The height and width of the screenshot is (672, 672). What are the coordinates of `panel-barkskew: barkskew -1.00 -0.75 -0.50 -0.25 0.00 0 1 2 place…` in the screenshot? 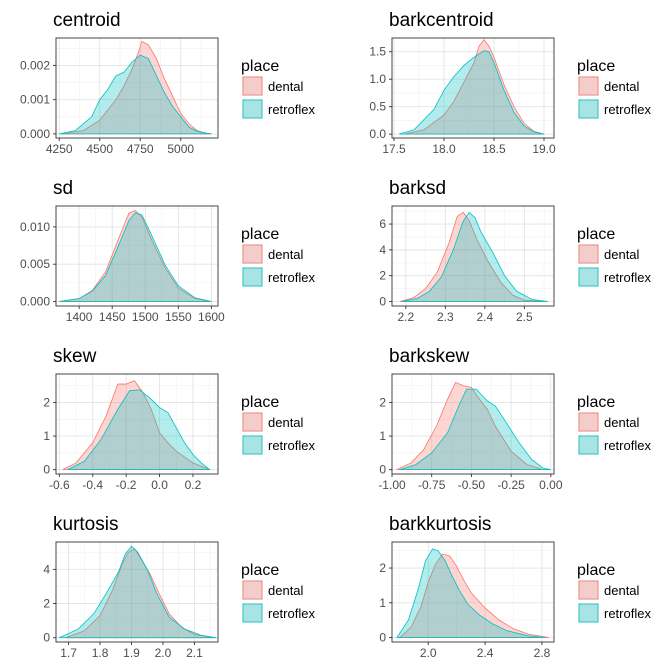 It's located at (504, 420).